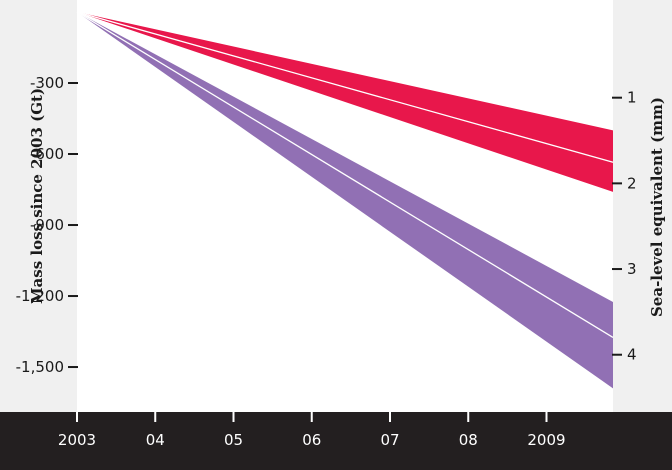 This screenshot has height=470, width=672. I want to click on x-tick-label: 06, so click(311, 440).